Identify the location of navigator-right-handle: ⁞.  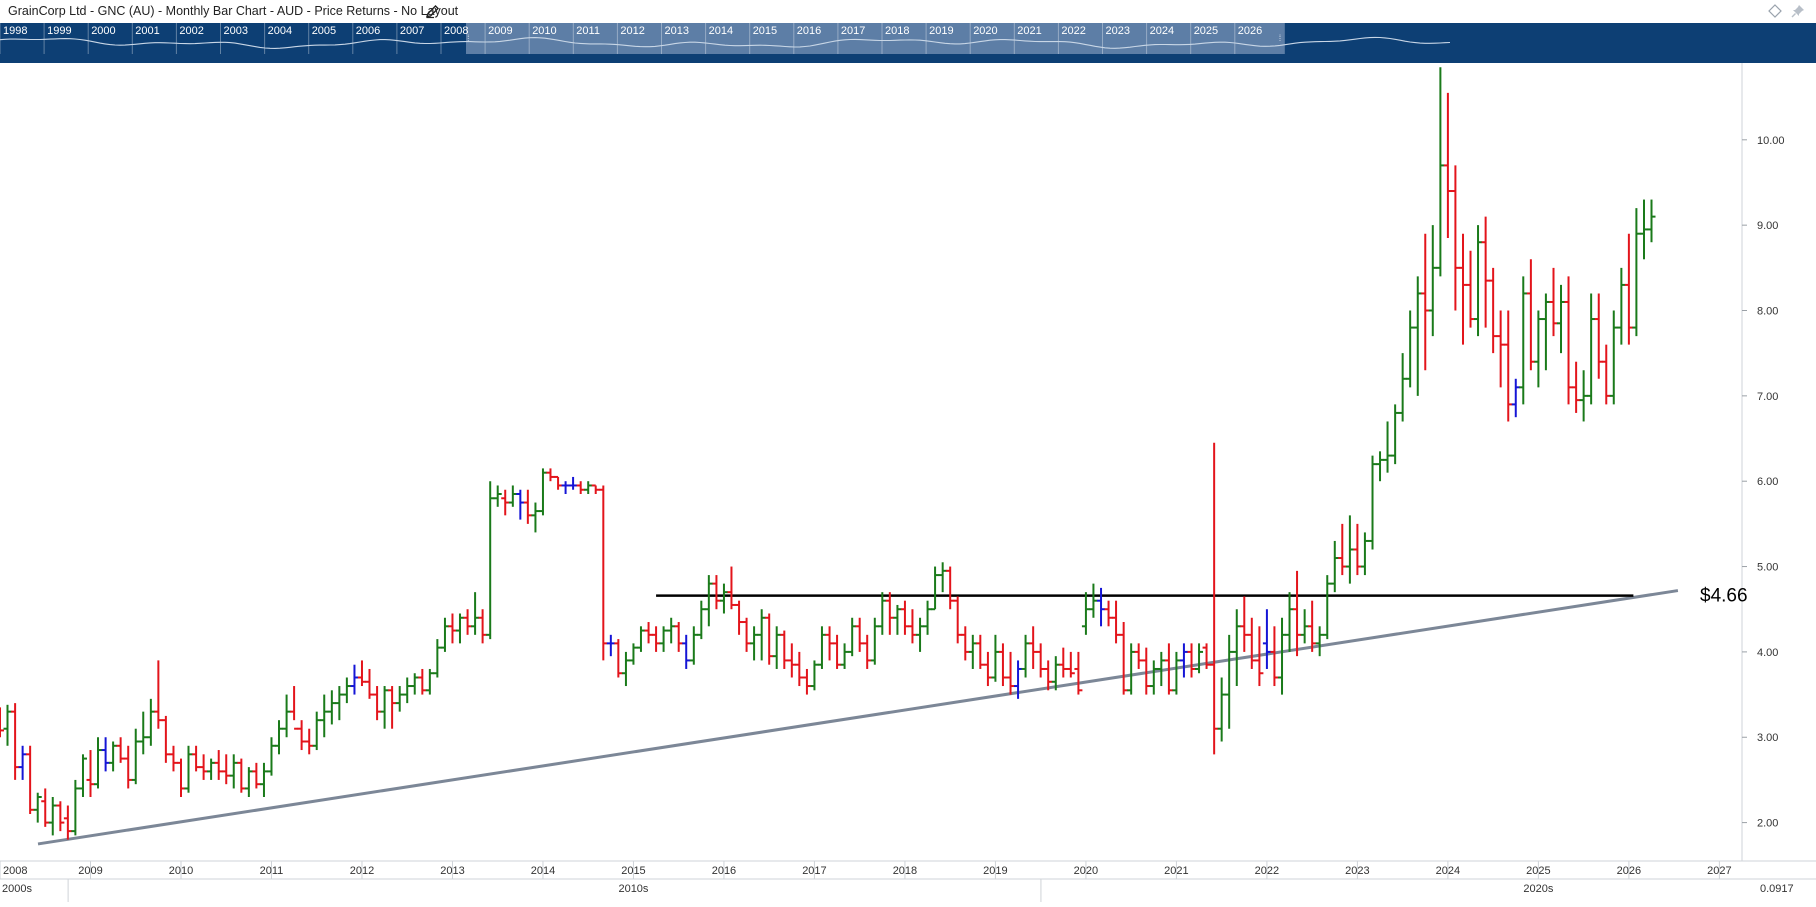
(1280, 38).